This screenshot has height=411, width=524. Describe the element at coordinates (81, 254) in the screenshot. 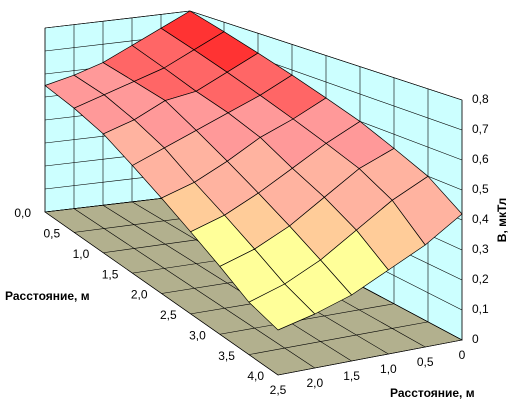

I see `x-tick-label: 1,0` at that location.